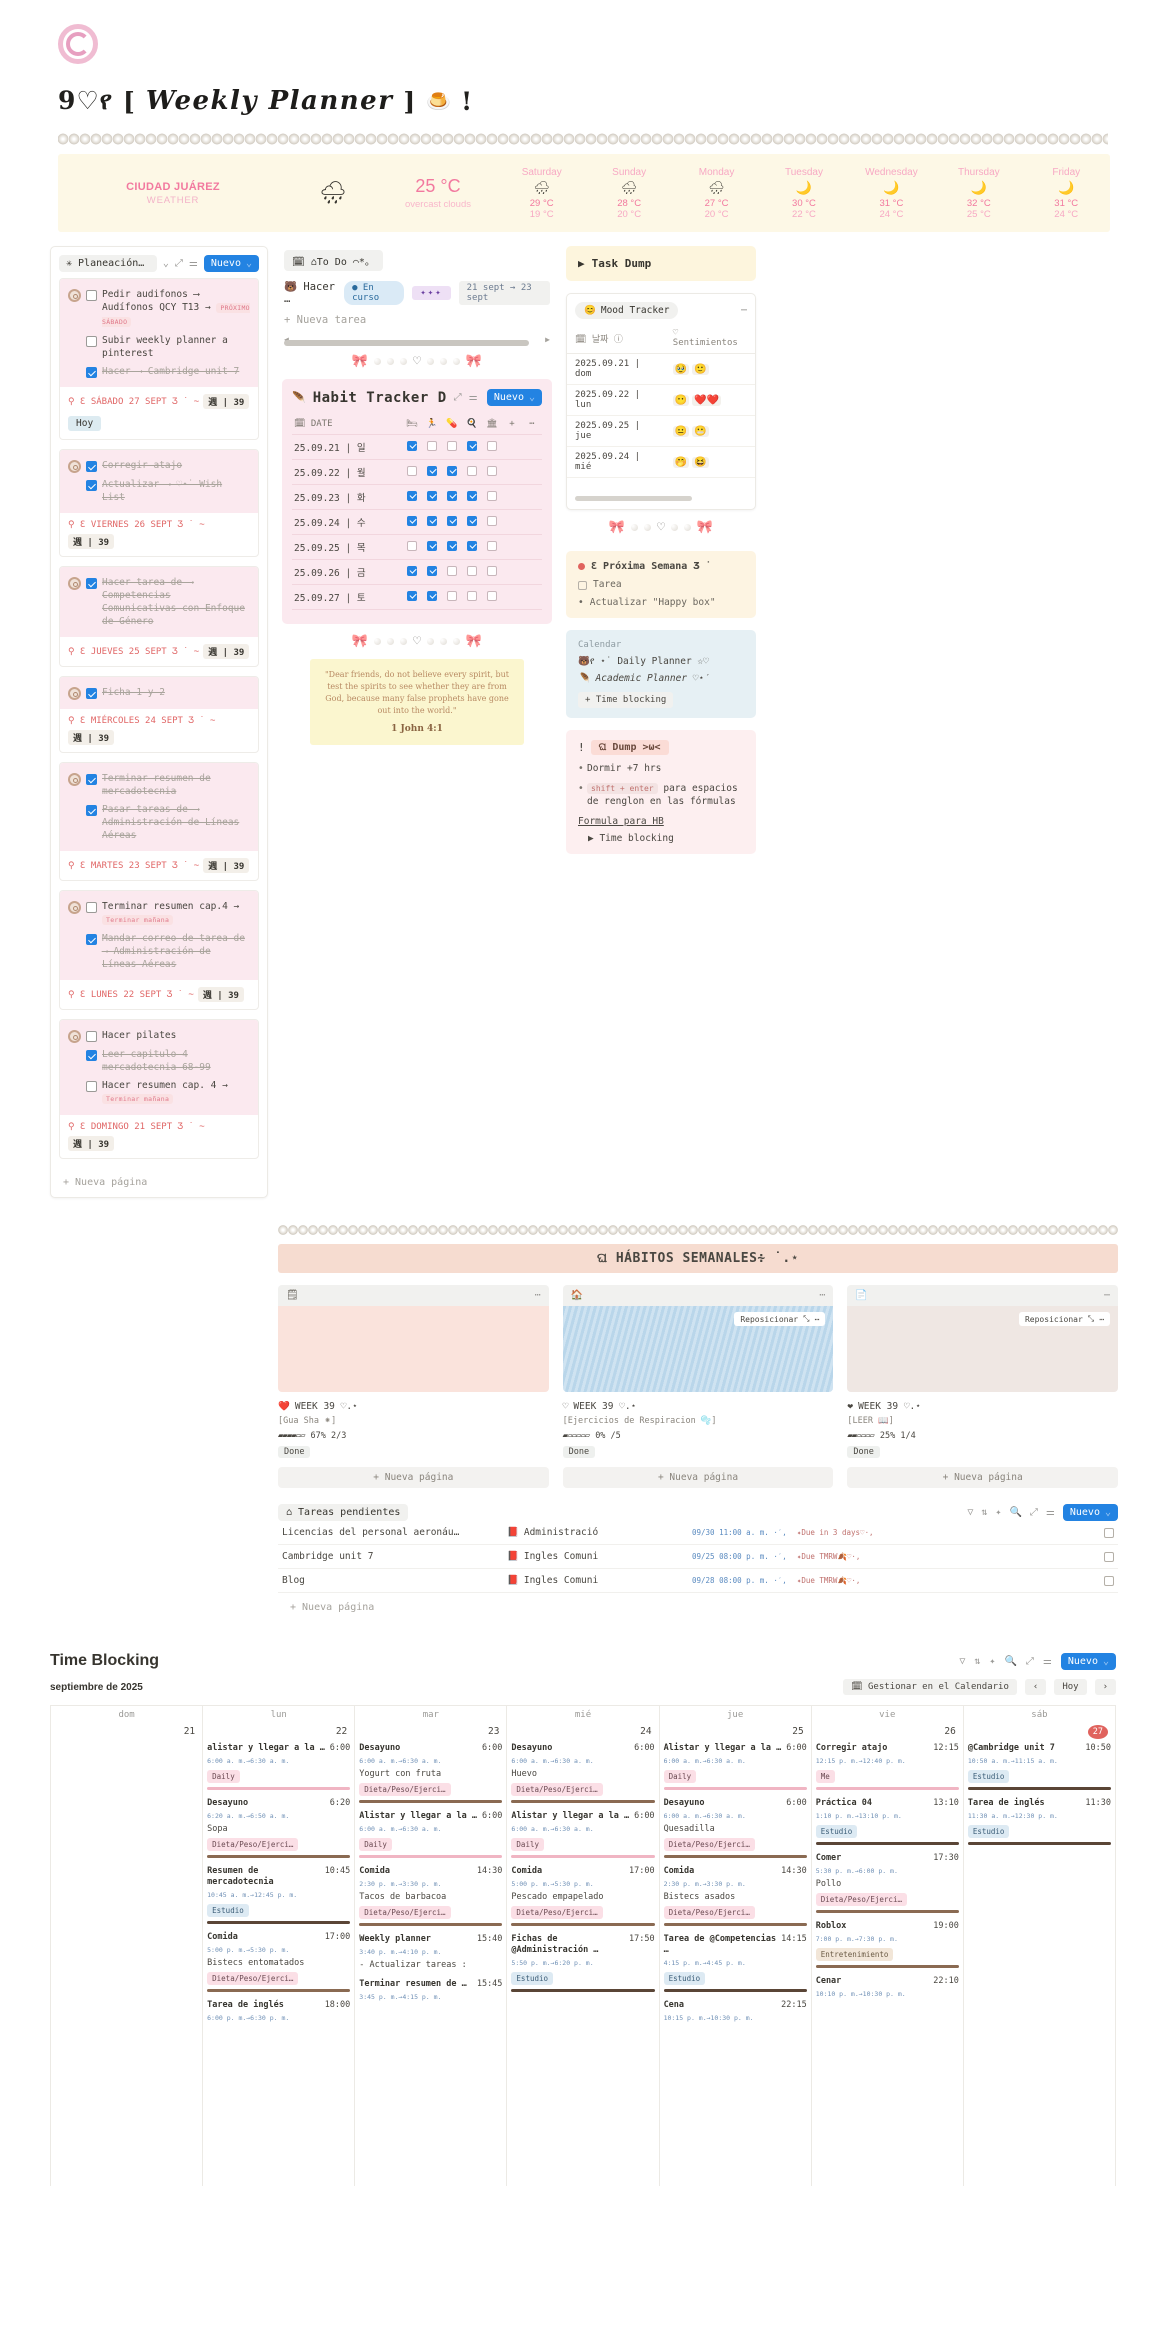 The image size is (1166, 2332). What do you see at coordinates (735, 2012) in the screenshot?
I see `calendar-event: Cena 22:15 10:15 p. m.→10:30 p. m.` at bounding box center [735, 2012].